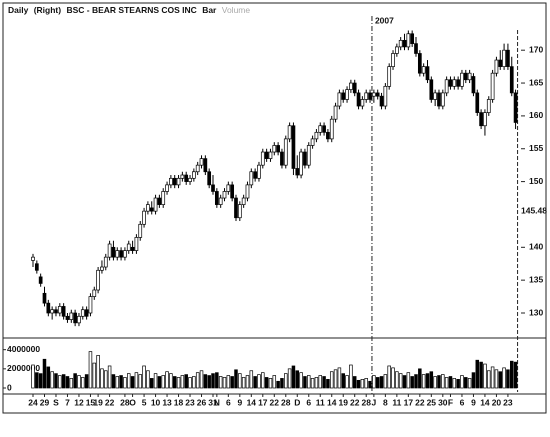  I want to click on y-tick-label: 4000000, so click(23, 349).